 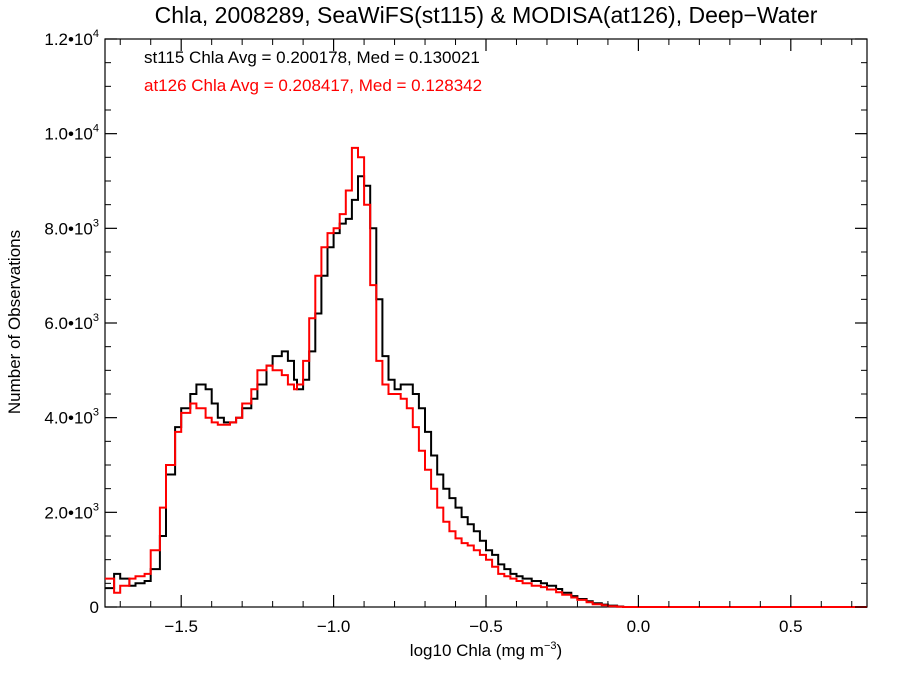 I want to click on y-tick-label: 1.0•104, so click(x=71, y=133).